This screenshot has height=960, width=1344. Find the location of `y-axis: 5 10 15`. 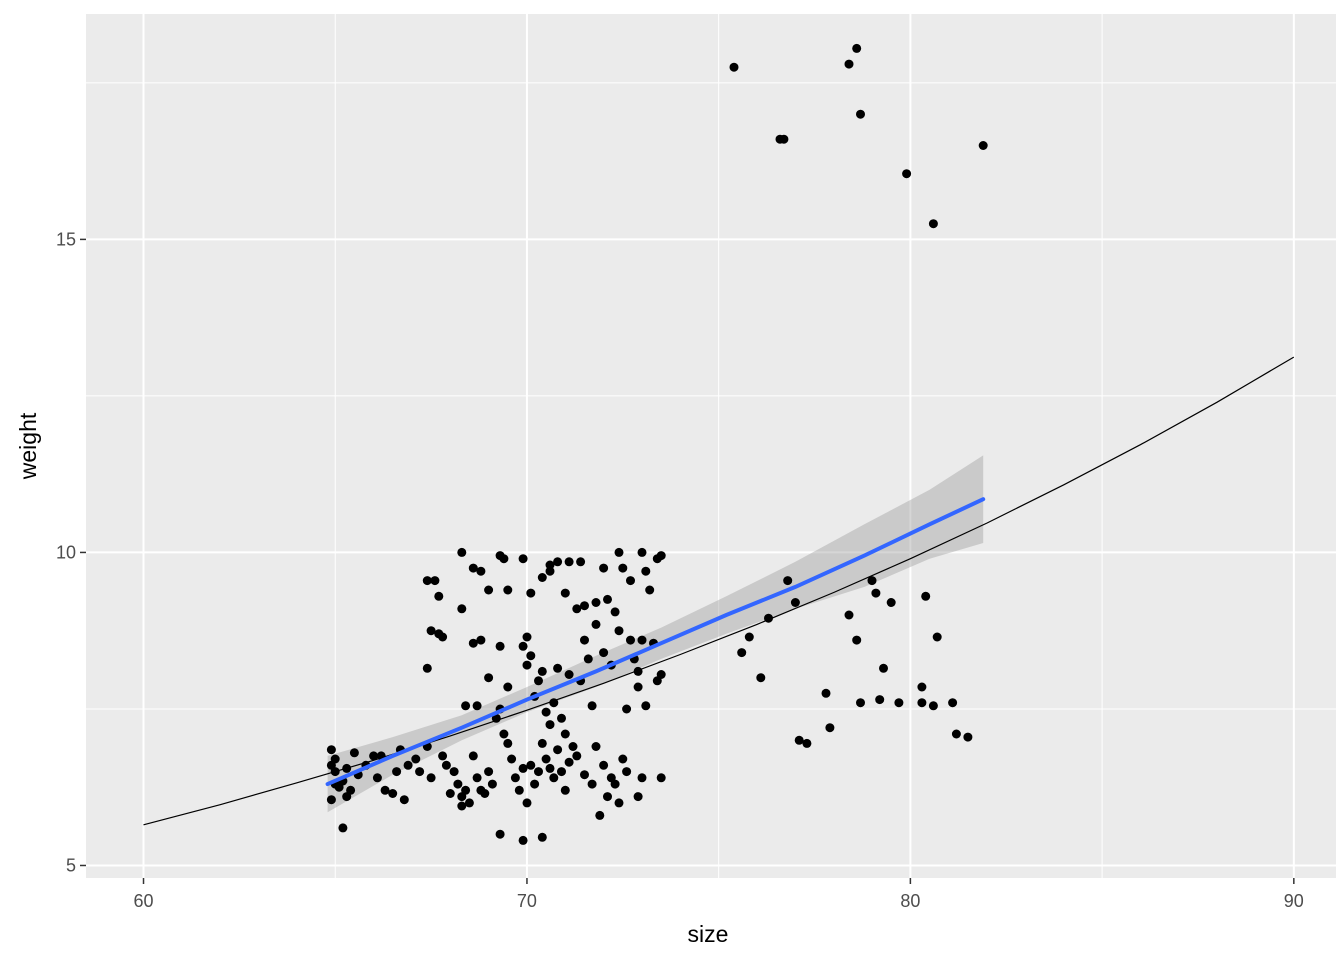

y-axis: 5 10 15 is located at coordinates (71, 552).